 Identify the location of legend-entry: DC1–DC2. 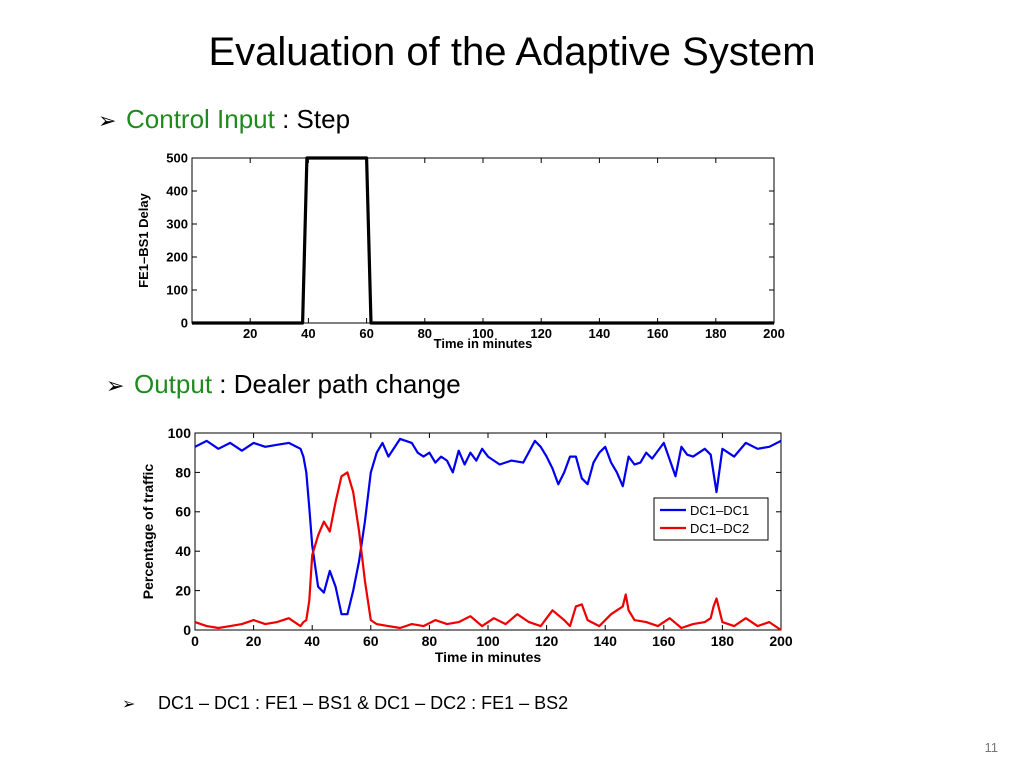
(719, 528).